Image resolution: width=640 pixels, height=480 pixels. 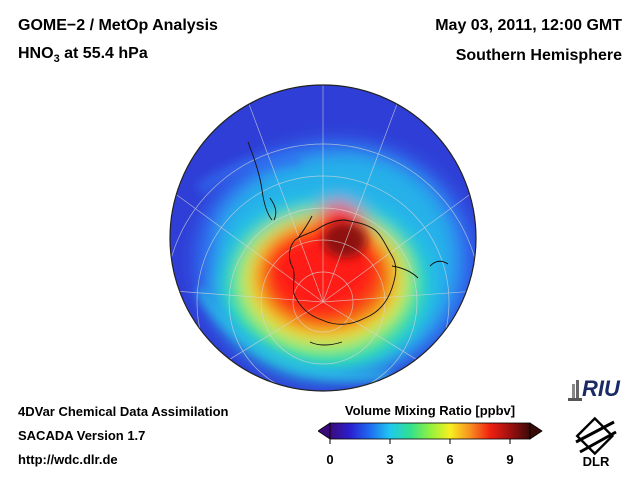 What do you see at coordinates (68, 459) in the screenshot?
I see `footer-url: http://wdc.dlr.de` at bounding box center [68, 459].